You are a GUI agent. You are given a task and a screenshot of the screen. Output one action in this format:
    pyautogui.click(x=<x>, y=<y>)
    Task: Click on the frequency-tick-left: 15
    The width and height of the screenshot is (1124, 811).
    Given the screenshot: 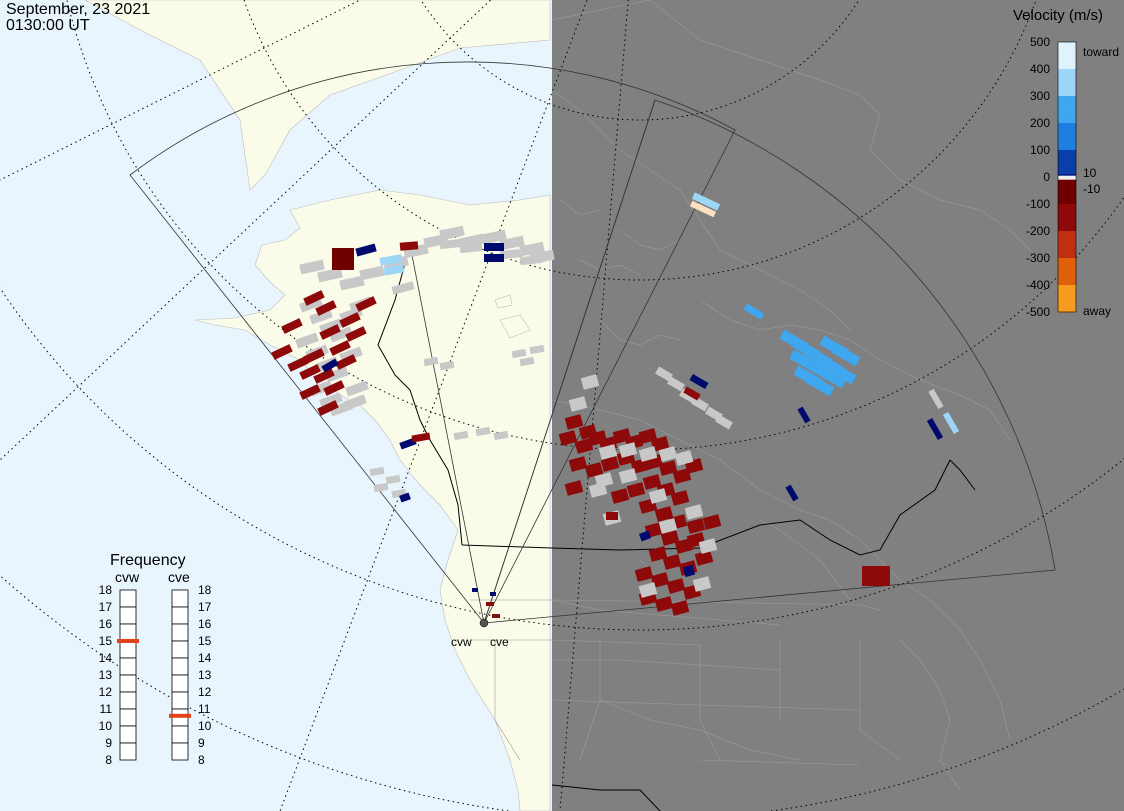 What is the action you would take?
    pyautogui.click(x=106, y=641)
    